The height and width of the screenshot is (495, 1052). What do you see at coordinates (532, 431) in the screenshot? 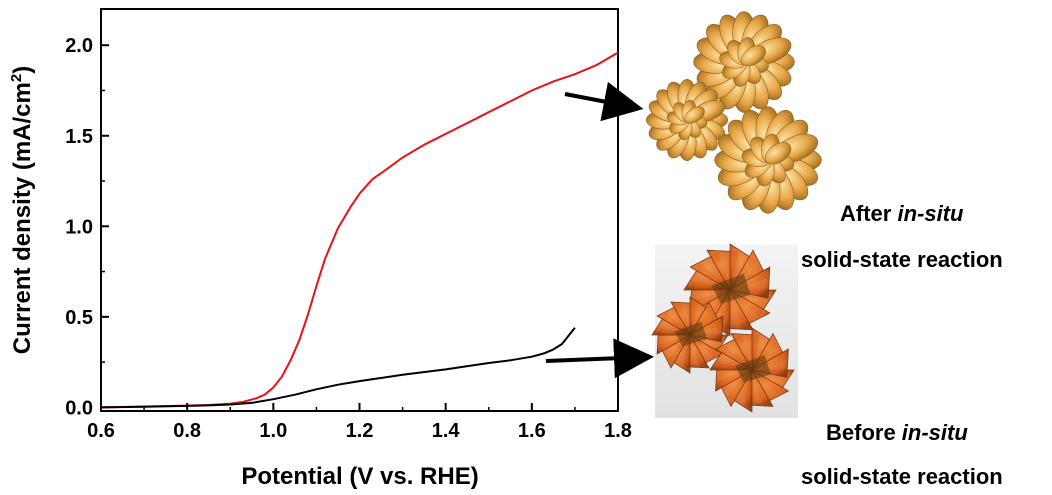
I see `x-tick-label: 1.6` at bounding box center [532, 431].